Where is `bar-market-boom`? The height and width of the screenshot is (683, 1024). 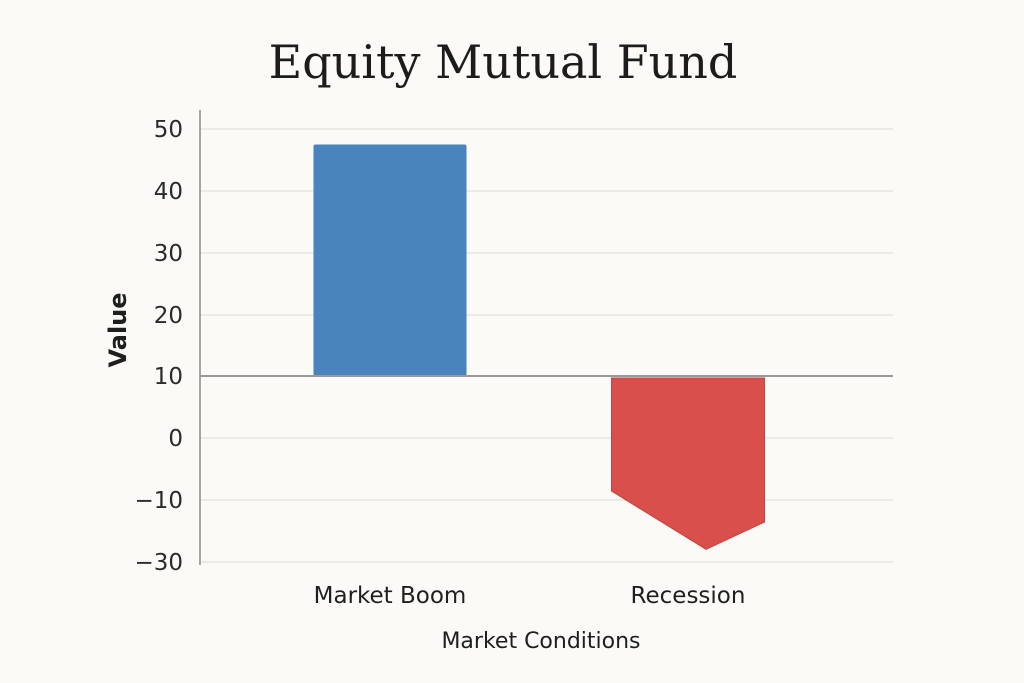 bar-market-boom is located at coordinates (390, 260).